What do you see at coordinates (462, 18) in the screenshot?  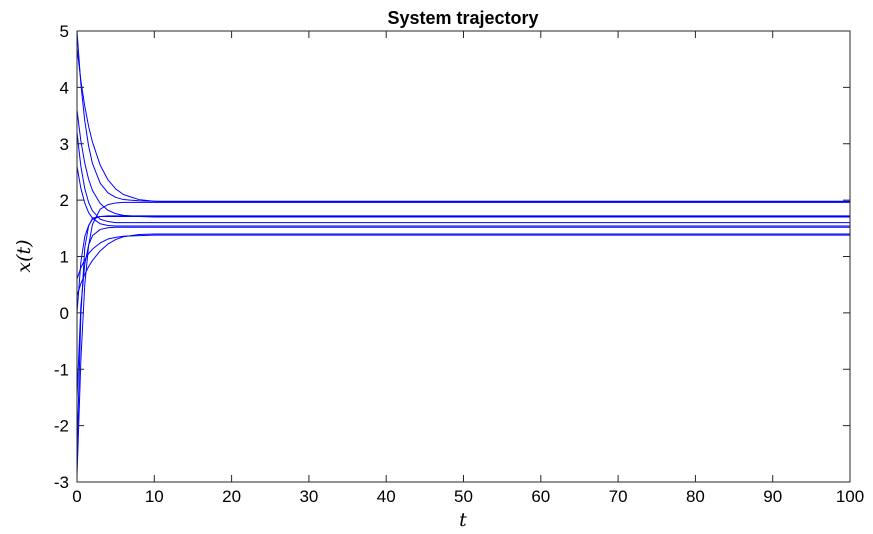 I see `chart-title: System trajectory` at bounding box center [462, 18].